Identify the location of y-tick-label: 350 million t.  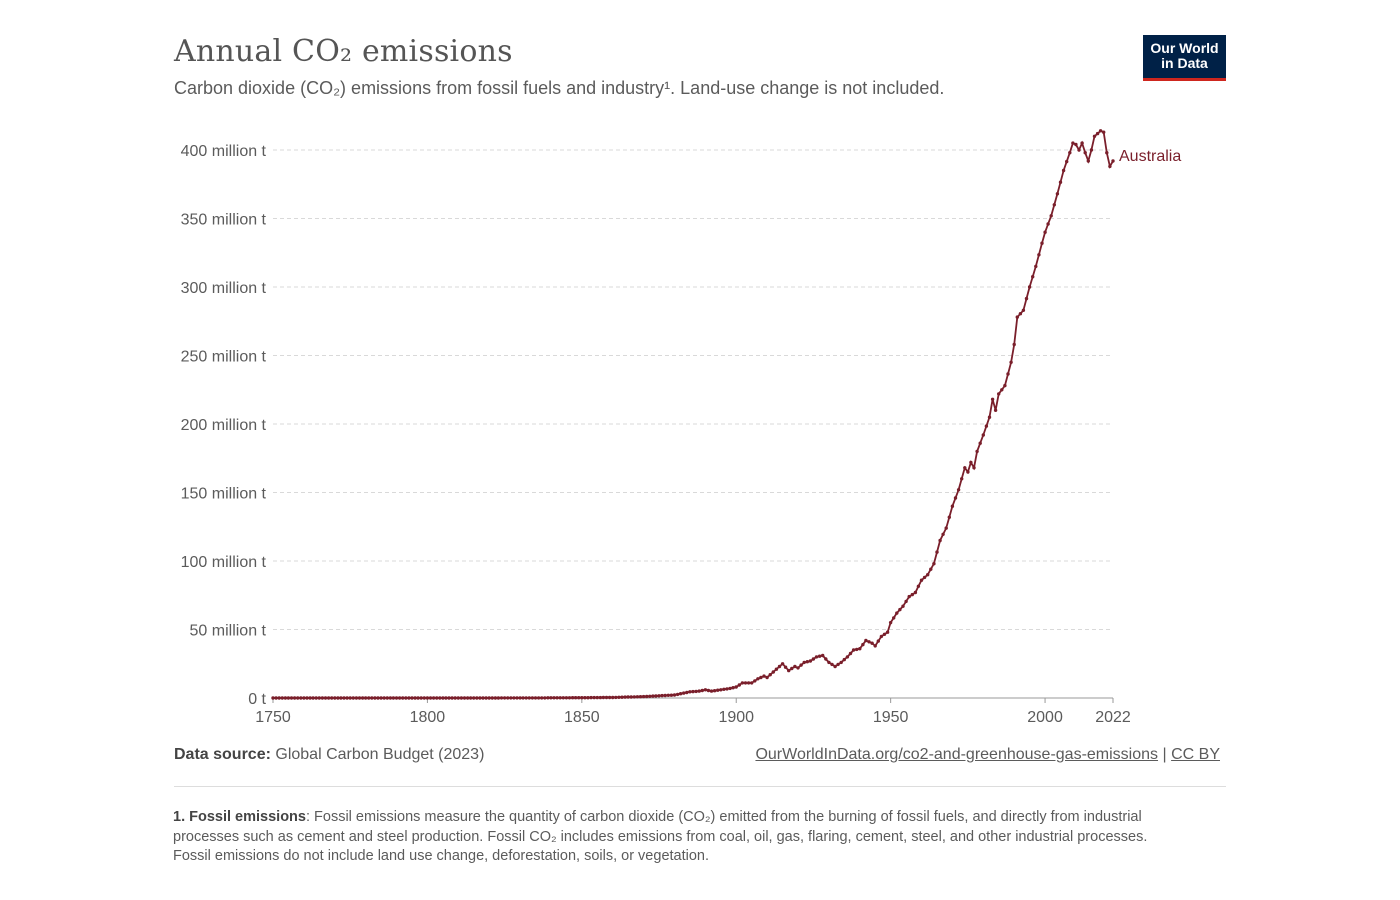
(224, 220).